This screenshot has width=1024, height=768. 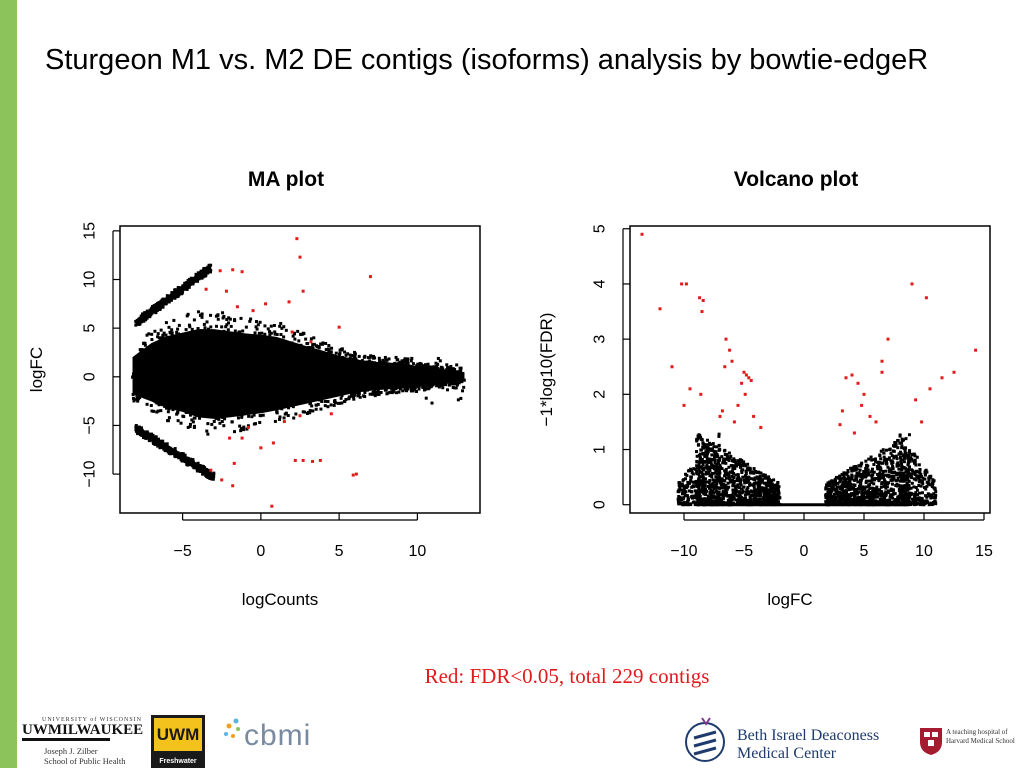 I want to click on y-tick-label: 0, so click(x=90, y=376).